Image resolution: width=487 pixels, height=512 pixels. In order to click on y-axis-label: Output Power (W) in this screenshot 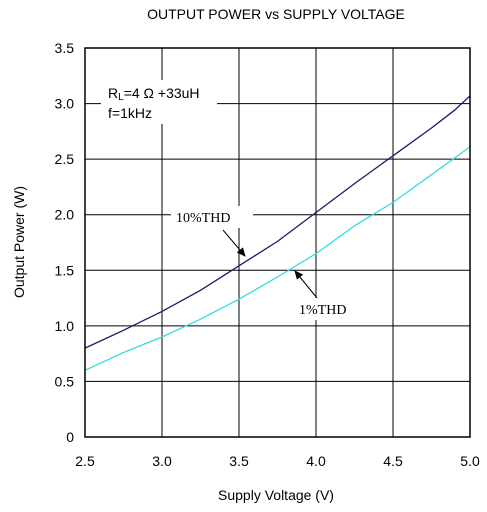, I will do `click(19, 242)`.